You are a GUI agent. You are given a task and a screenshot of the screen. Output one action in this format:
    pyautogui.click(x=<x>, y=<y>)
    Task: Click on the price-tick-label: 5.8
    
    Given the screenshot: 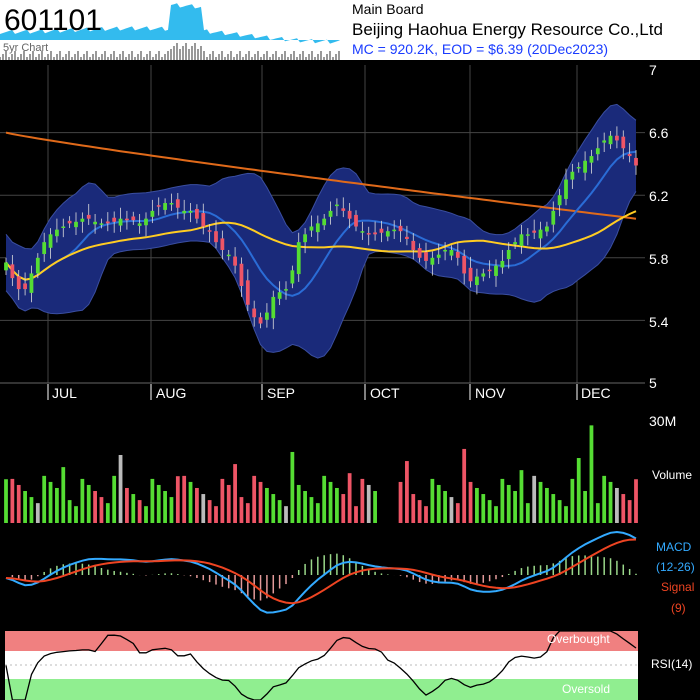 What is the action you would take?
    pyautogui.click(x=659, y=259)
    